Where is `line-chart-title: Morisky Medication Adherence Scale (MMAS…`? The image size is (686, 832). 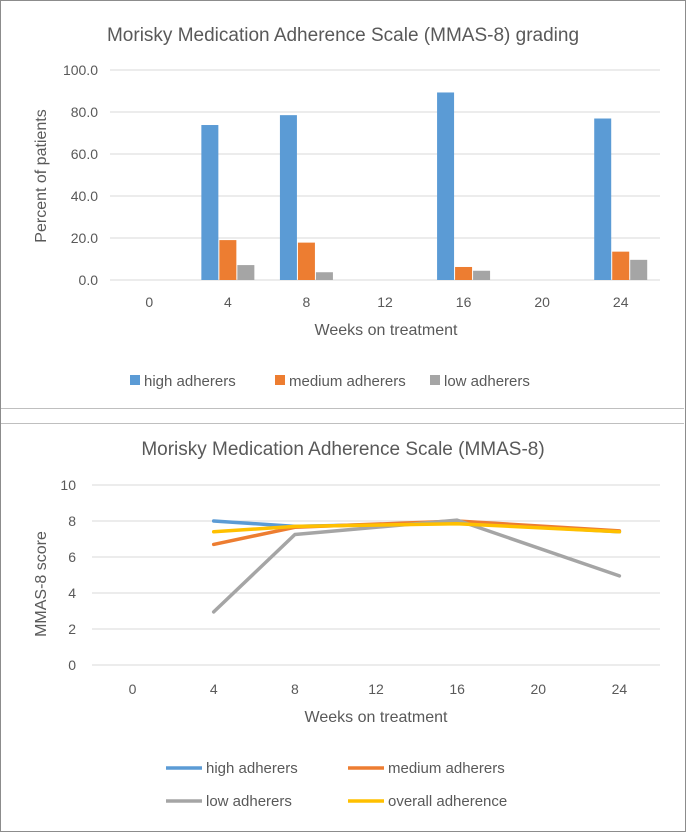 line-chart-title: Morisky Medication Adherence Scale (MMAS… is located at coordinates (342, 449).